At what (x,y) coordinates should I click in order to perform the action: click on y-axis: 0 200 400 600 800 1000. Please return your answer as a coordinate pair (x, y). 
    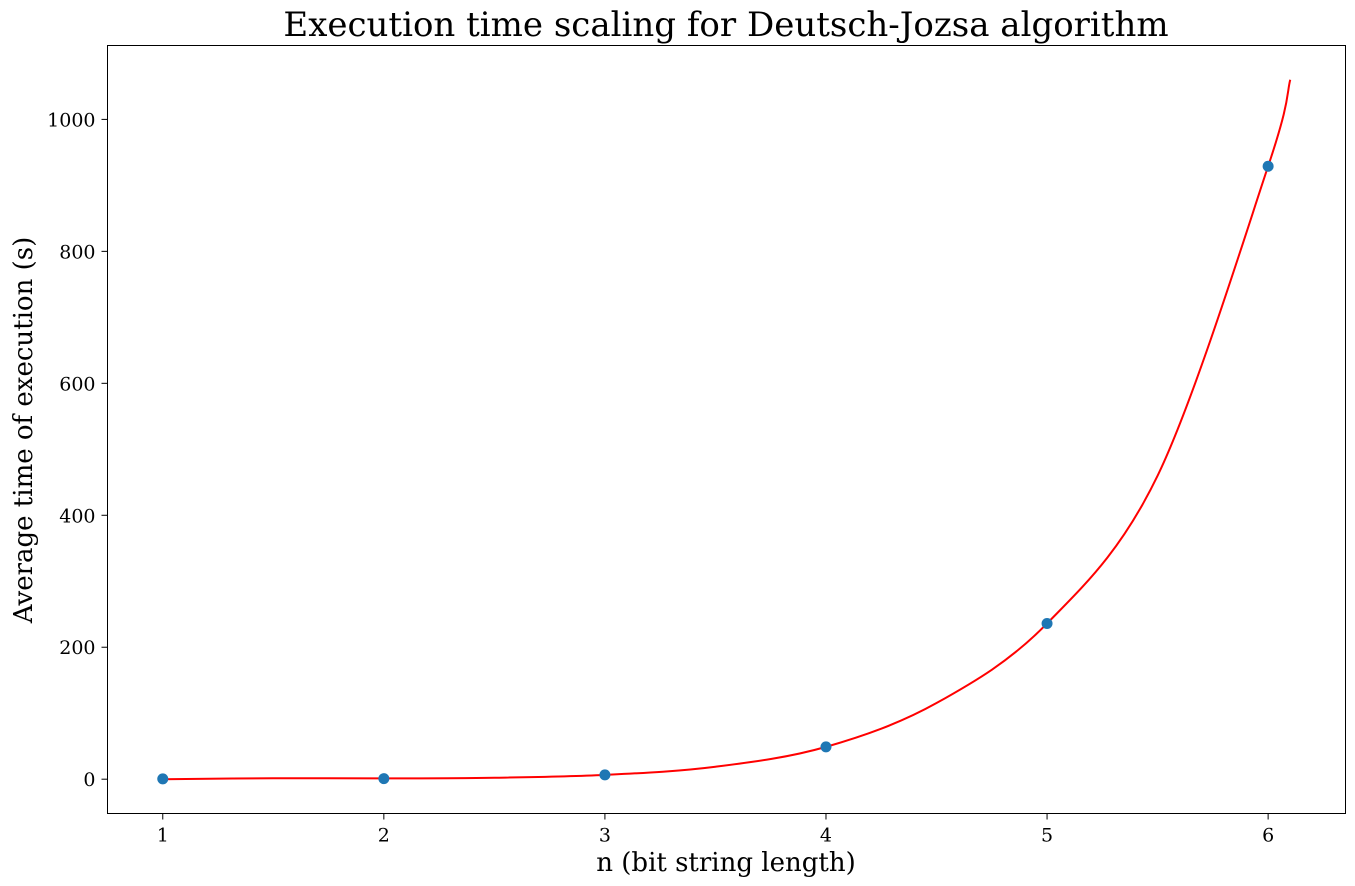
    Looking at the image, I should click on (77, 450).